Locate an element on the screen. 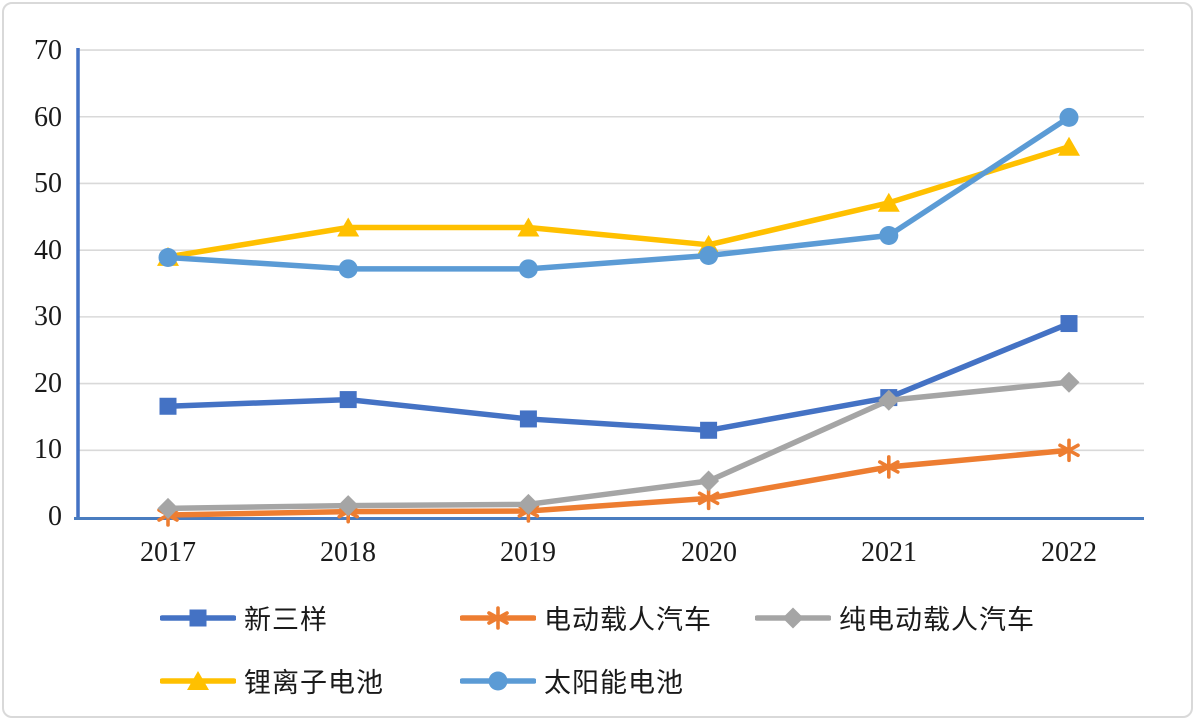  legend-marker-diamond is located at coordinates (793, 617).